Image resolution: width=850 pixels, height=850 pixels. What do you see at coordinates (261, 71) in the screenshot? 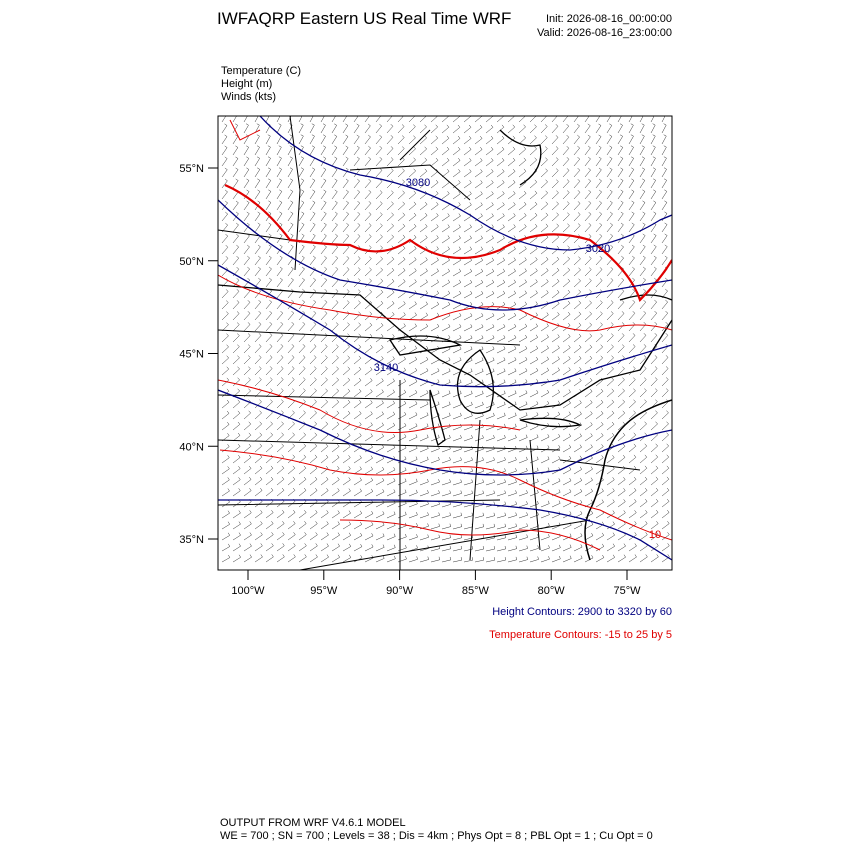
I see `field-label: Temperature (C)` at bounding box center [261, 71].